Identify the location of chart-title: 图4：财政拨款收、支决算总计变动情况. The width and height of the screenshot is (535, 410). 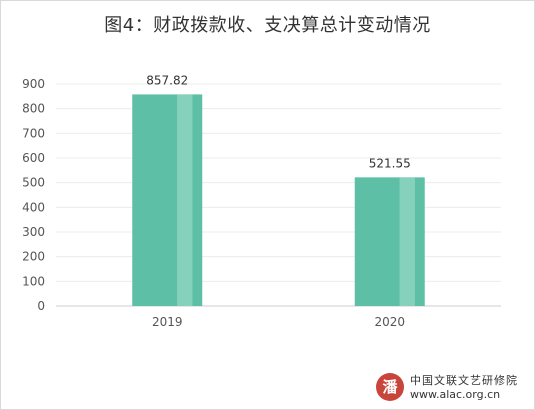
(267, 25).